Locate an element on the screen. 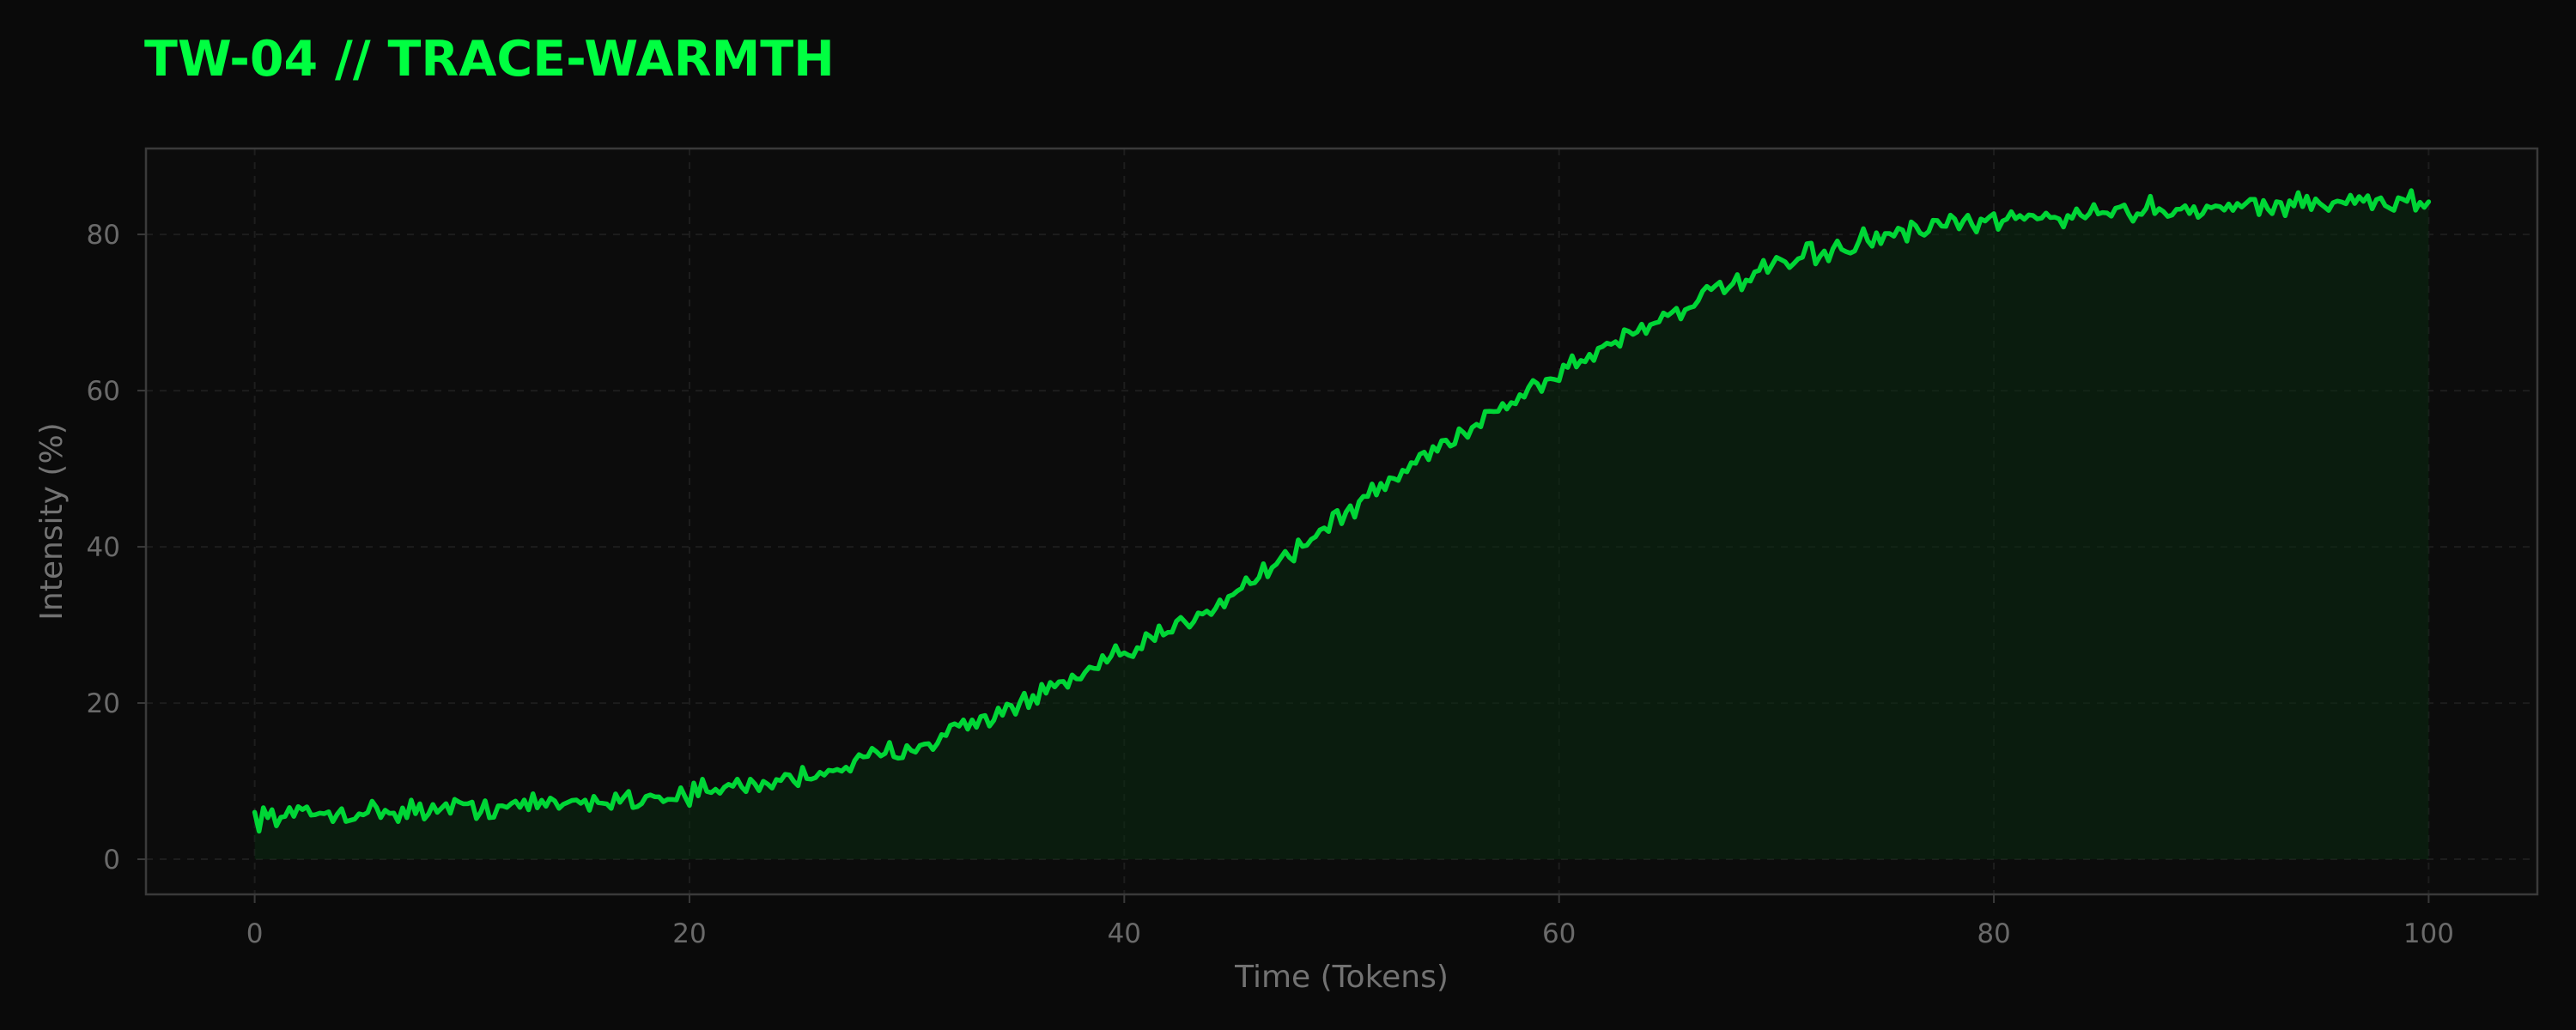 Image resolution: width=2576 pixels, height=1030 pixels. x-tick-label: 20 is located at coordinates (689, 933).